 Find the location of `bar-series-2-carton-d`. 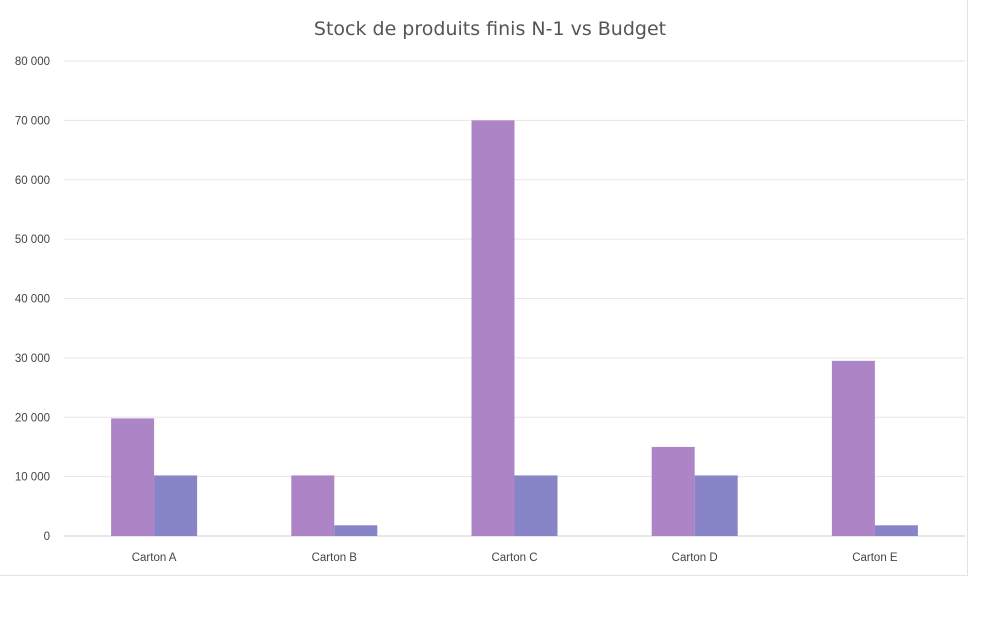

bar-series-2-carton-d is located at coordinates (716, 505).